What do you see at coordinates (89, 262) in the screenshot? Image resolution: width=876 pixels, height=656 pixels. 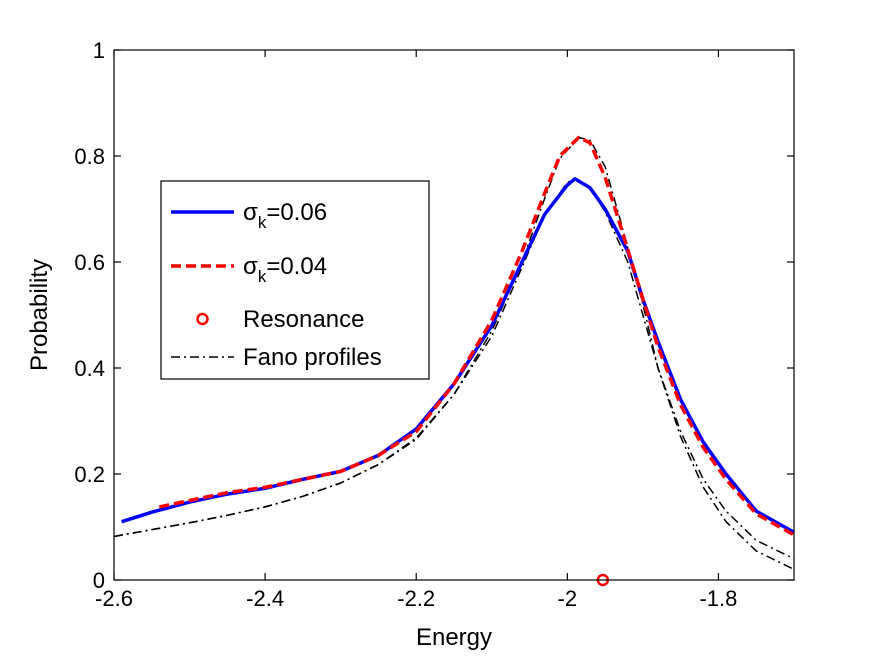 I see `y-tick-label: 0.6` at bounding box center [89, 262].